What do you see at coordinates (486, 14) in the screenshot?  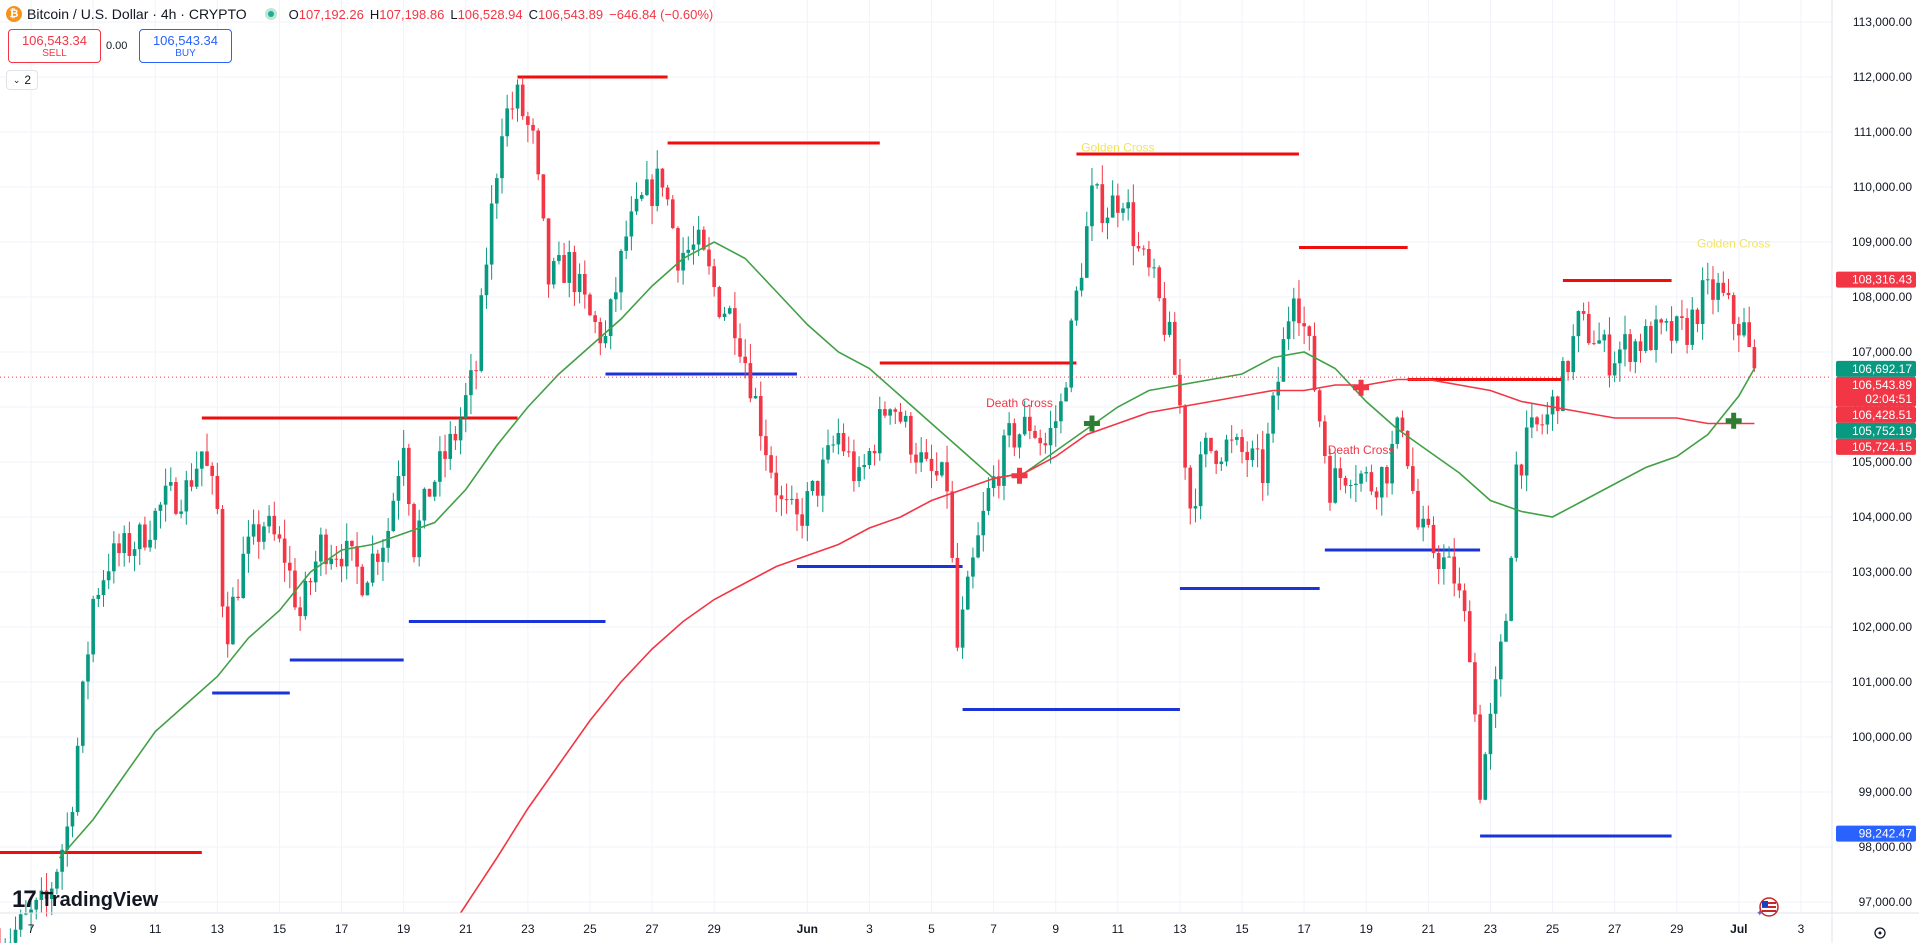 I see `ohlc-low: L106,528.94` at bounding box center [486, 14].